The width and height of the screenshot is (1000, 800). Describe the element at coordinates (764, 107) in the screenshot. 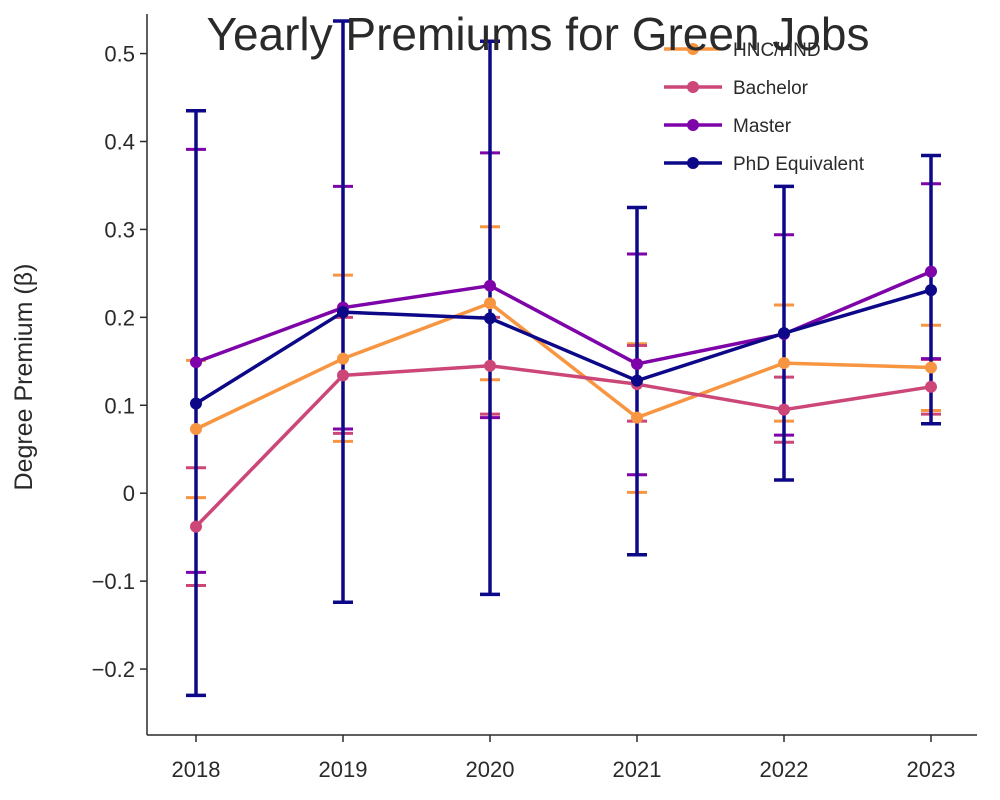

I see `legend: HNC/HND Bachelor Master PhD Equivalent` at that location.